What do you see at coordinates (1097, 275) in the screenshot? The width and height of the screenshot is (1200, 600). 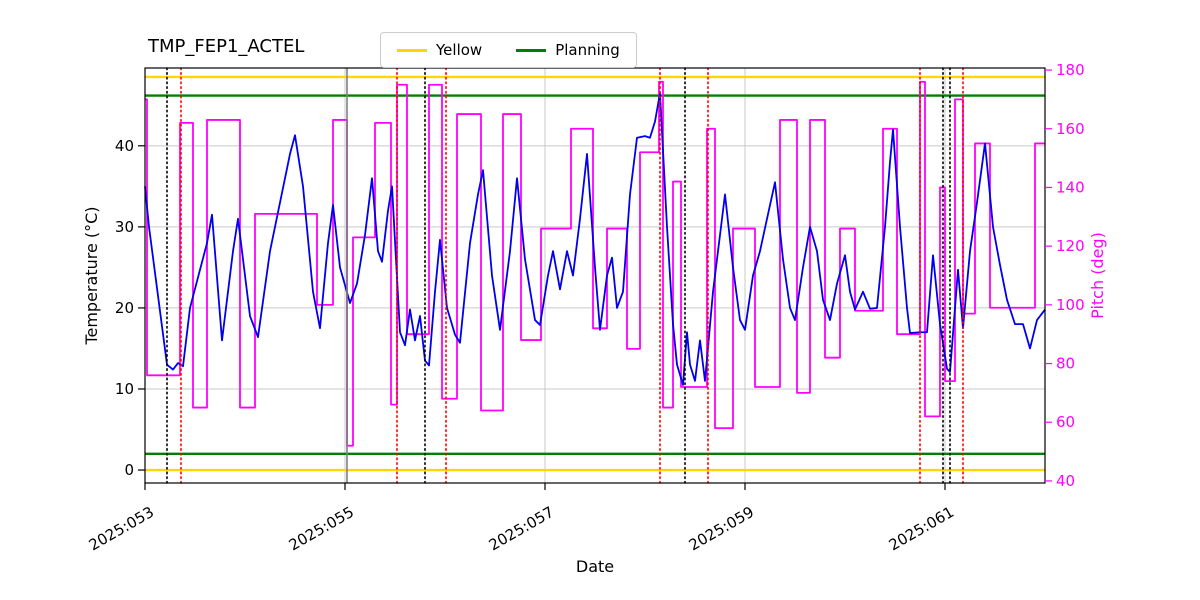 I see `y-axis-label-right: Pitch (deg)` at bounding box center [1097, 275].